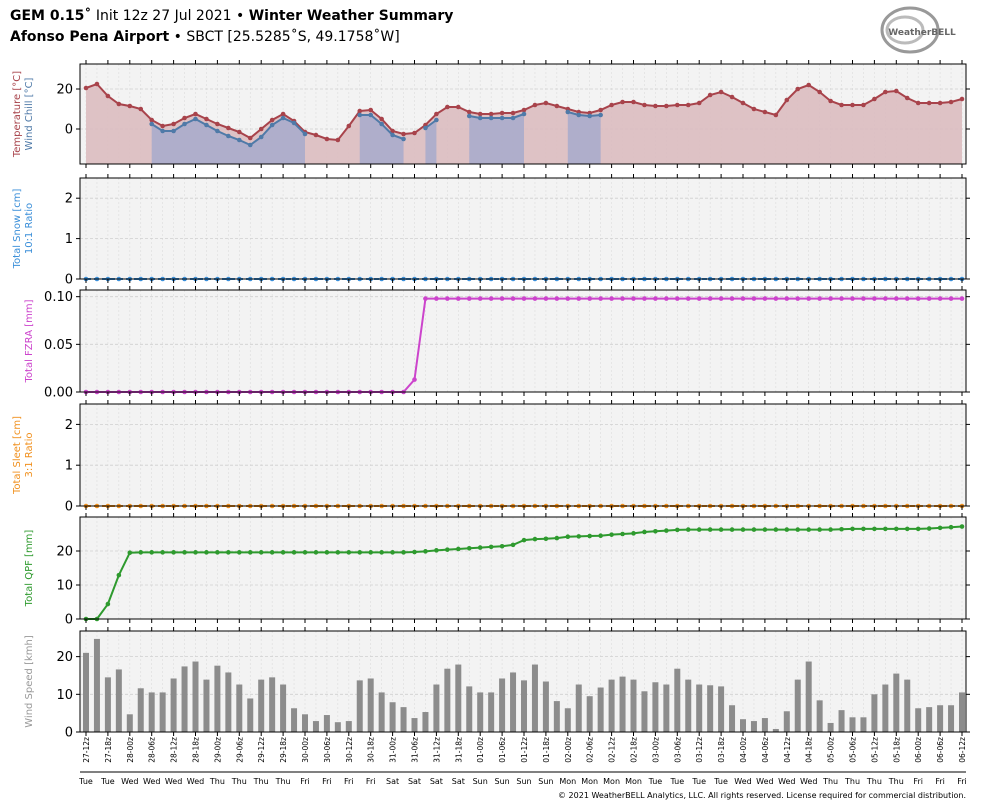 This screenshot has height=808, width=984. I want to click on y-axis-label: Temperature [°C], so click(17, 114).